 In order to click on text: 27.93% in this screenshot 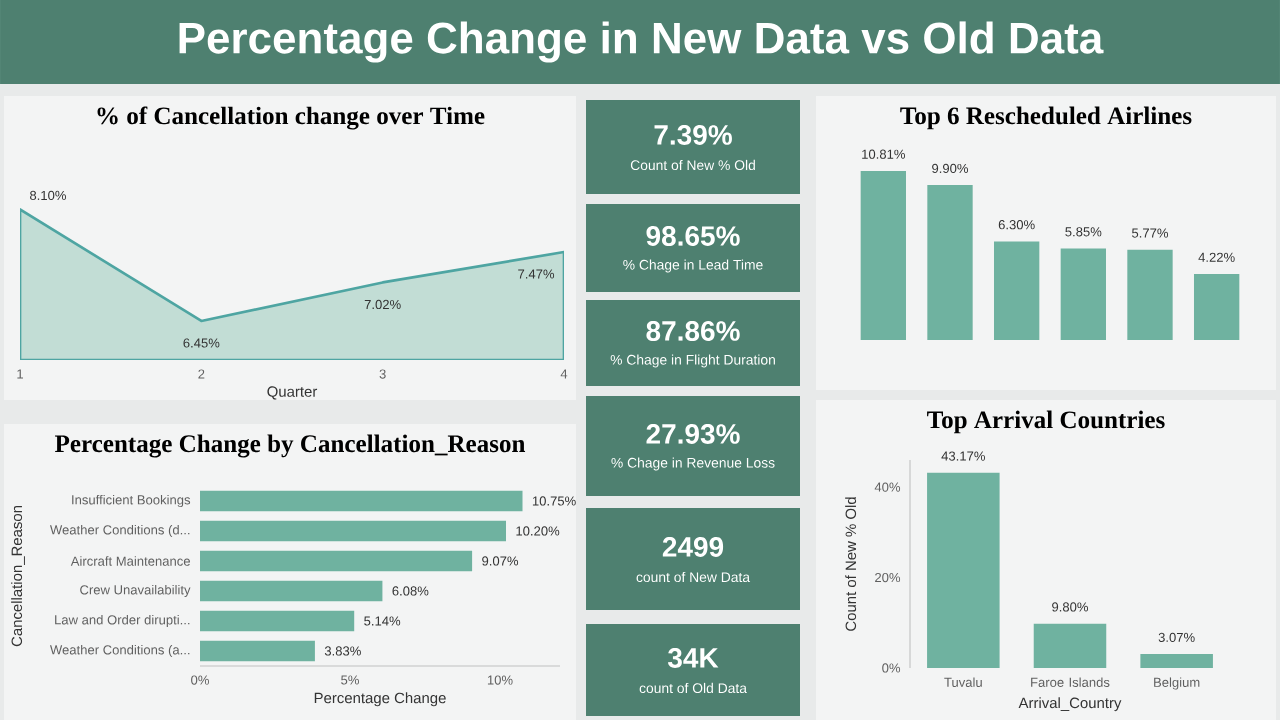, I will do `click(693, 434)`.